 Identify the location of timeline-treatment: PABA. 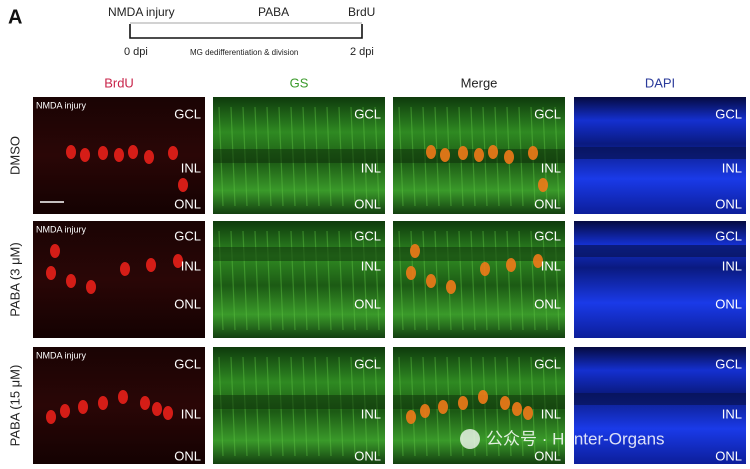
(273, 12).